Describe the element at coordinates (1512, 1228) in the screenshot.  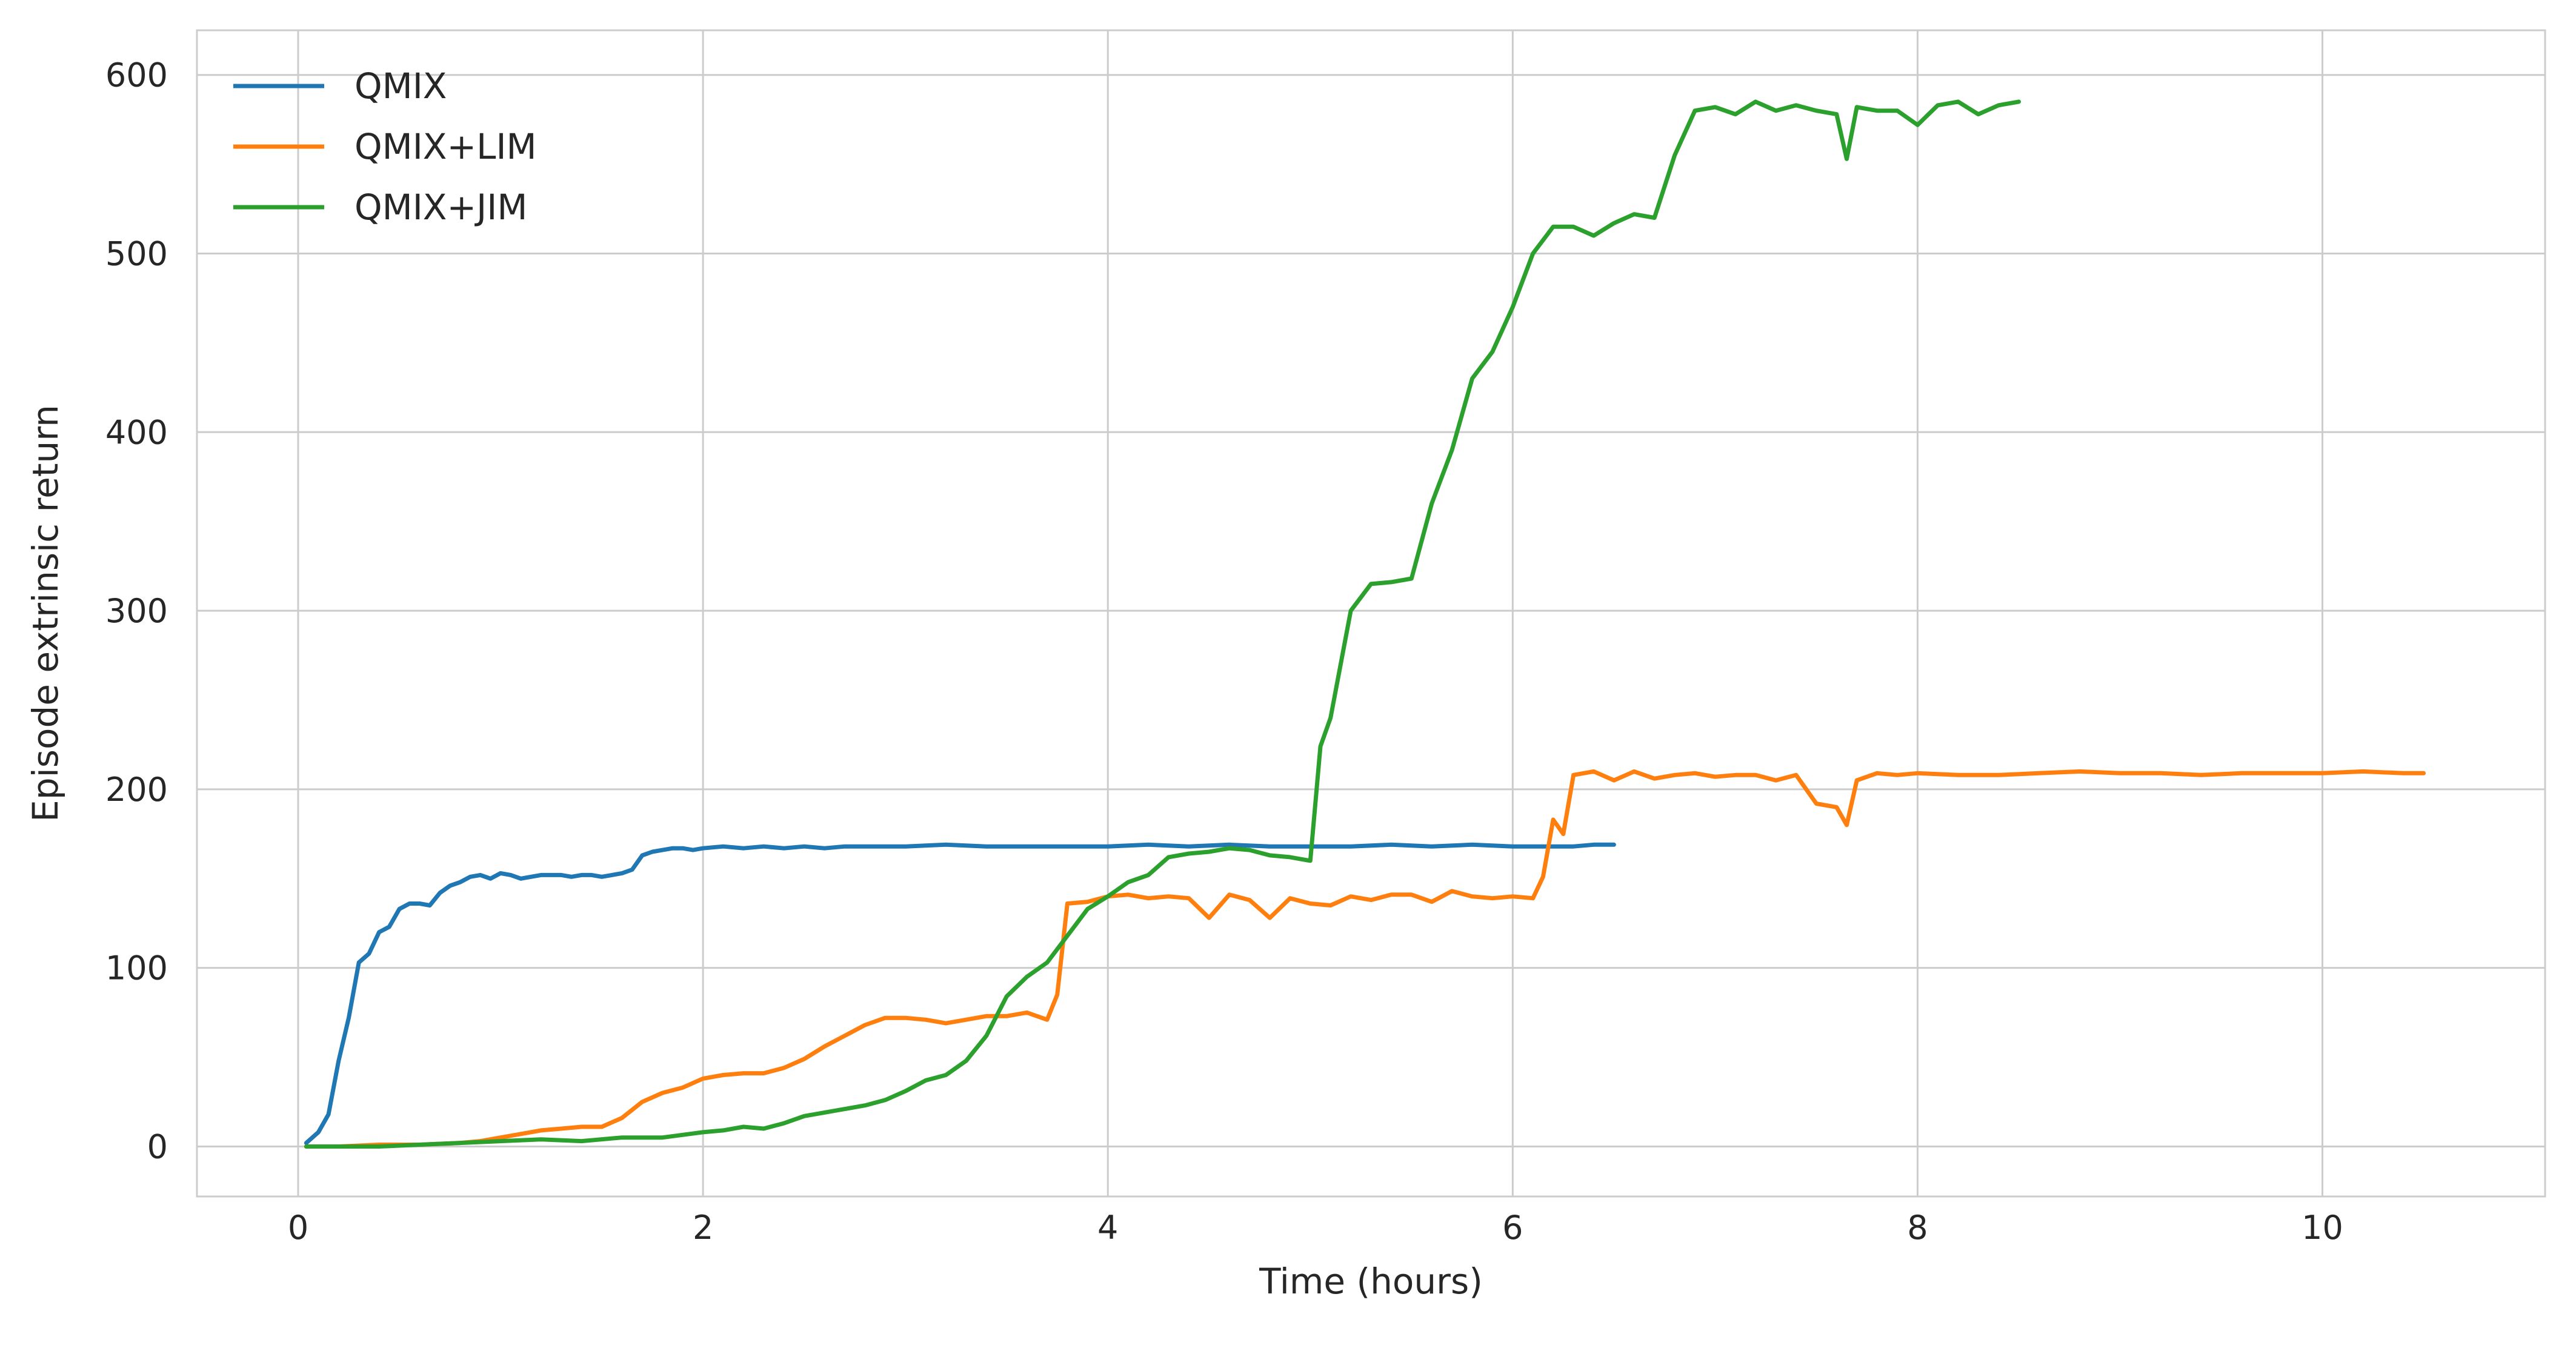
I see `x-tick-label: 6` at that location.